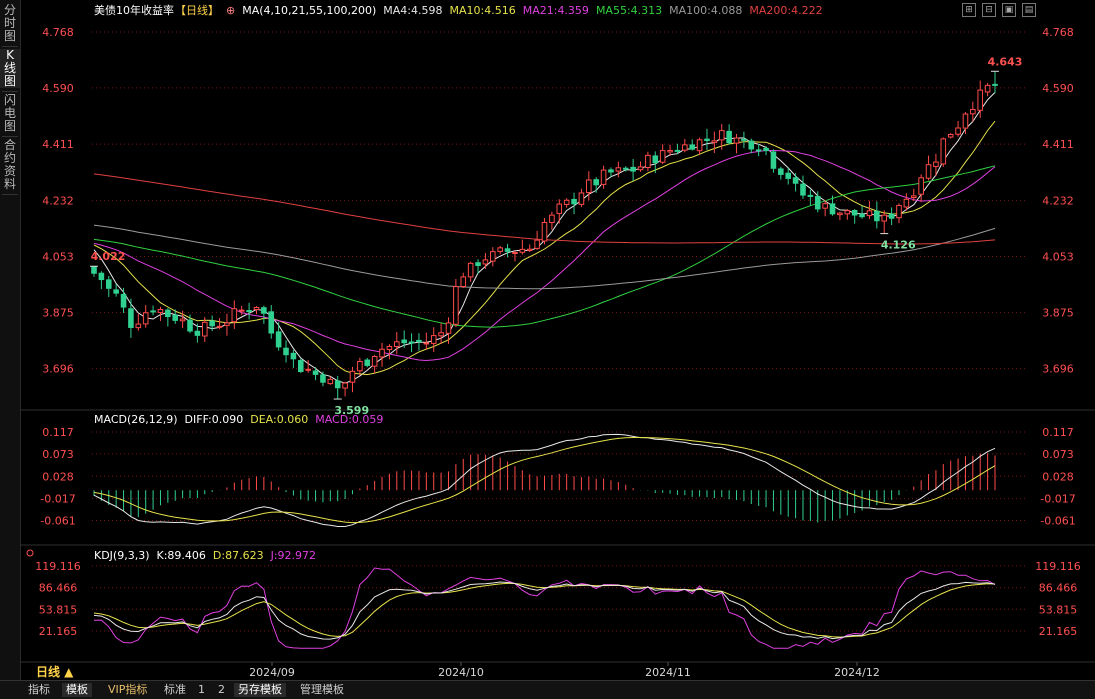 The width and height of the screenshot is (1095, 699). What do you see at coordinates (77, 690) in the screenshot?
I see `bottom-tab-1: 模板` at bounding box center [77, 690].